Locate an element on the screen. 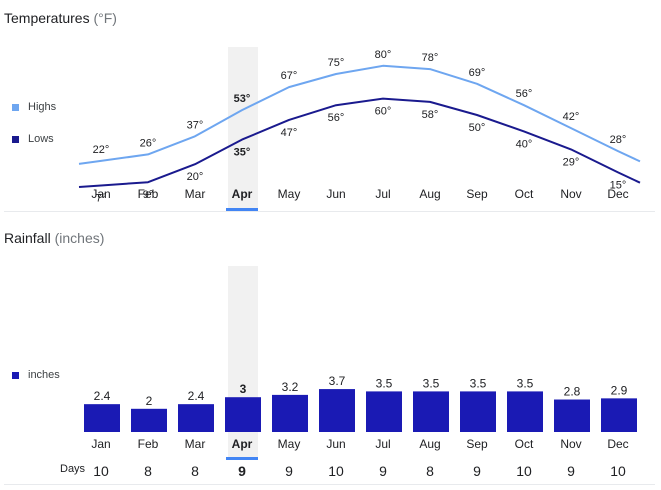 Image resolution: width=661 pixels, height=490 pixels. temperatures-unit: (°F) is located at coordinates (105, 18).